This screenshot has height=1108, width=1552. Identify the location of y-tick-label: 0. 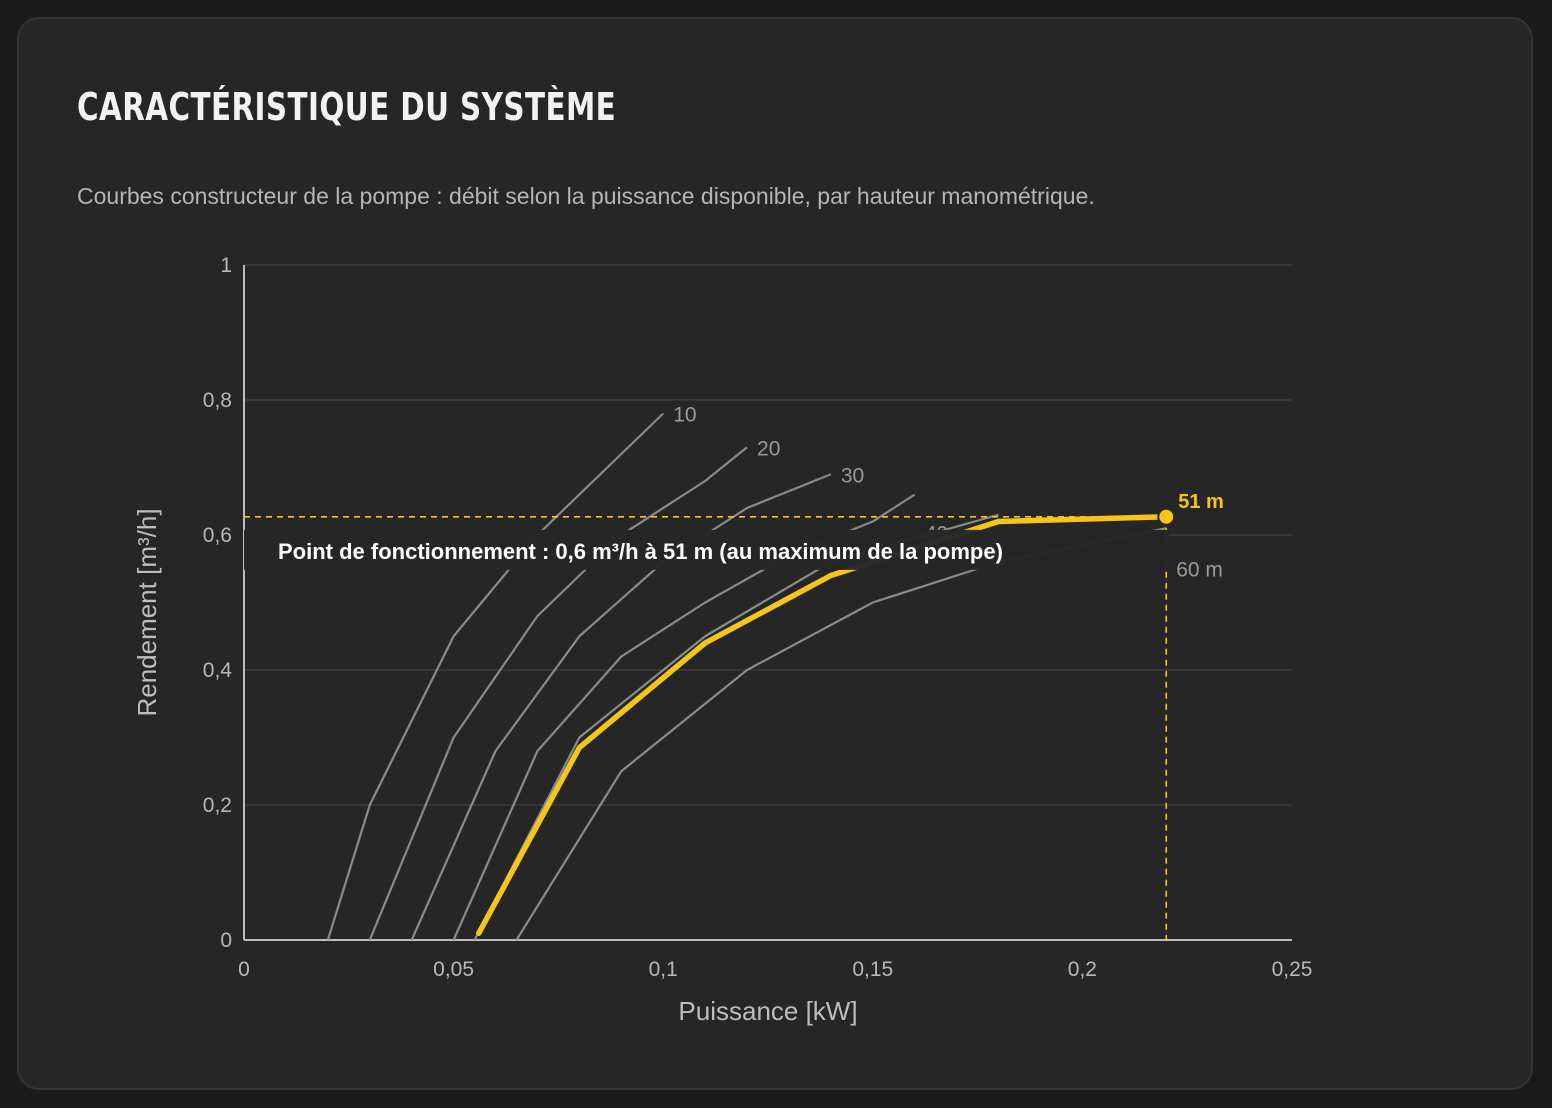
(226, 940).